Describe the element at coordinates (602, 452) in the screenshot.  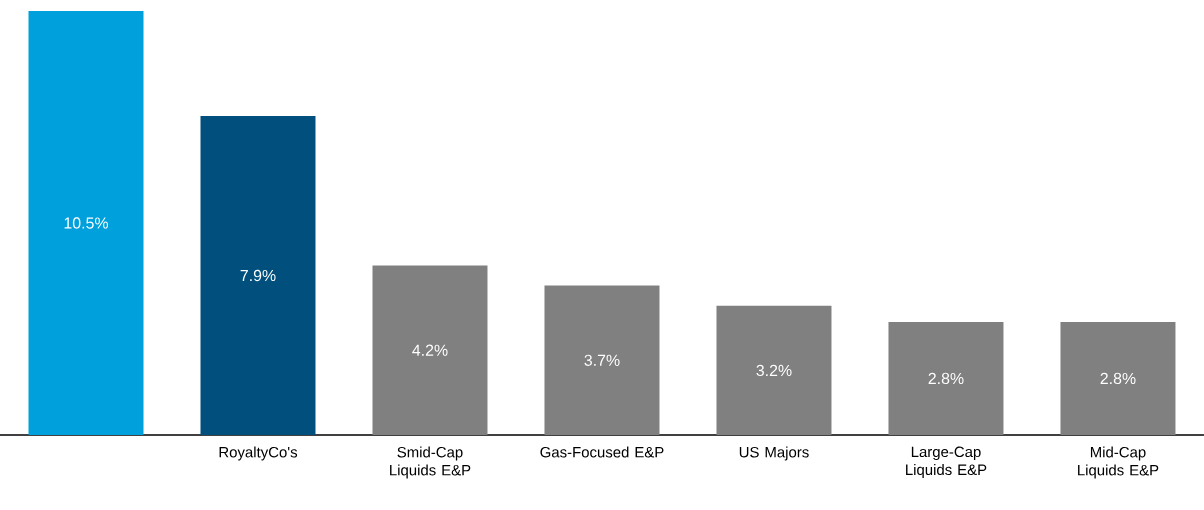
I see `x-tick-label: Gas-Focused E&P` at that location.